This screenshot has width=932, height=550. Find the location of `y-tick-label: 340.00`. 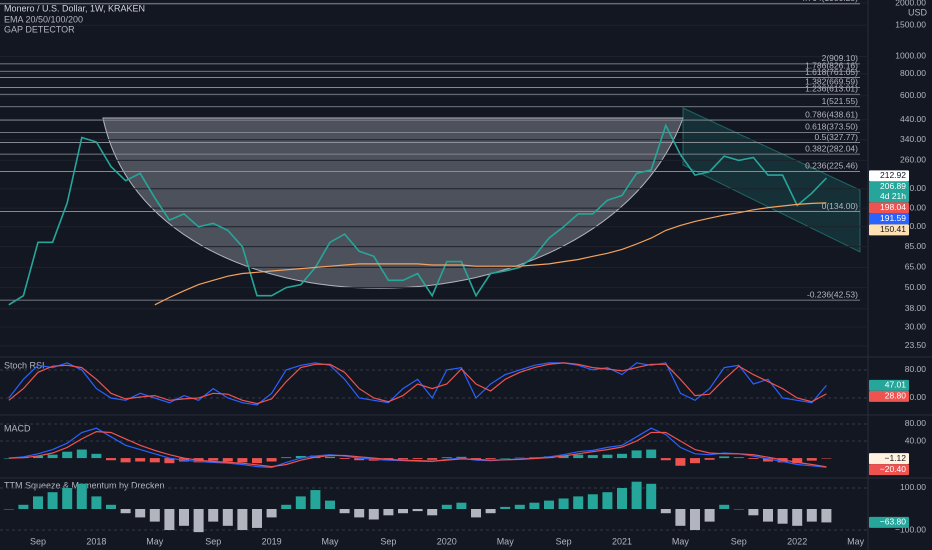

y-tick-label: 340.00 is located at coordinates (913, 139).